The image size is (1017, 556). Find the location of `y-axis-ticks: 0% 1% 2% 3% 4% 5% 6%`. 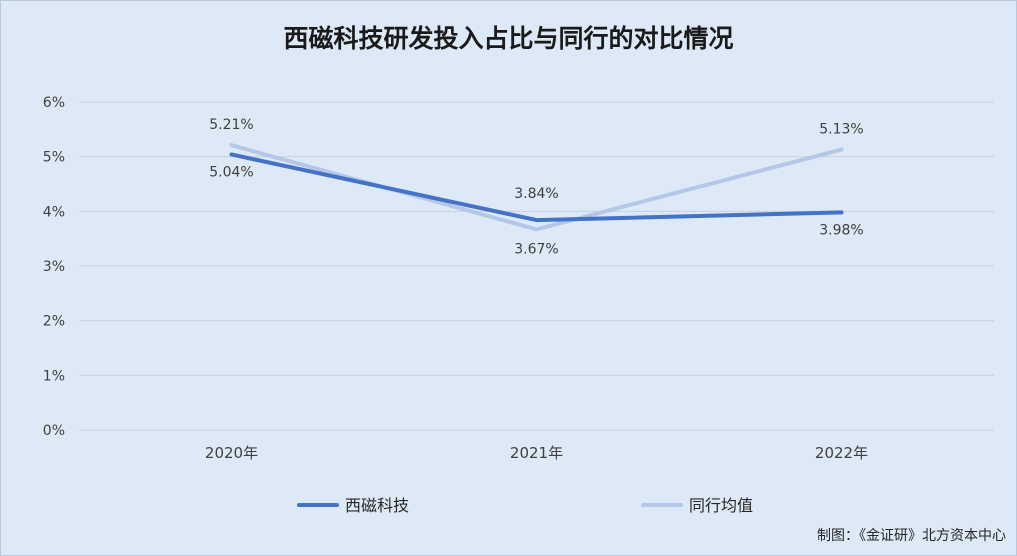

y-axis-ticks: 0% 1% 2% 3% 4% 5% 6% is located at coordinates (54, 267).